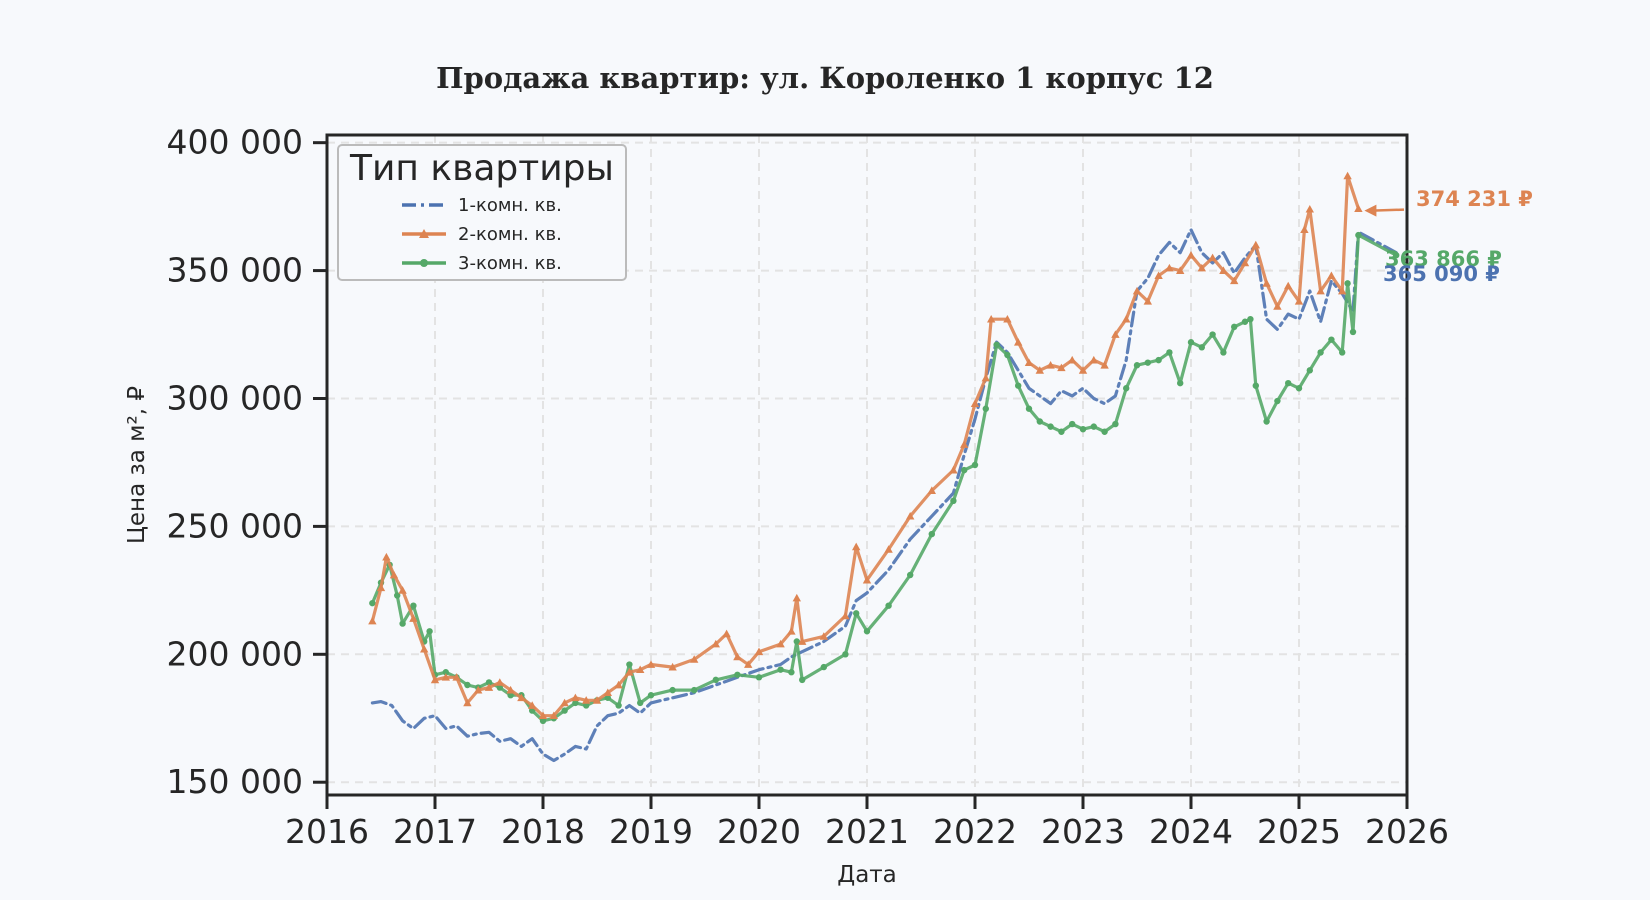 This screenshot has height=900, width=1650. I want to click on end-label-3-rooms: 363 866 ₽, so click(1443, 259).